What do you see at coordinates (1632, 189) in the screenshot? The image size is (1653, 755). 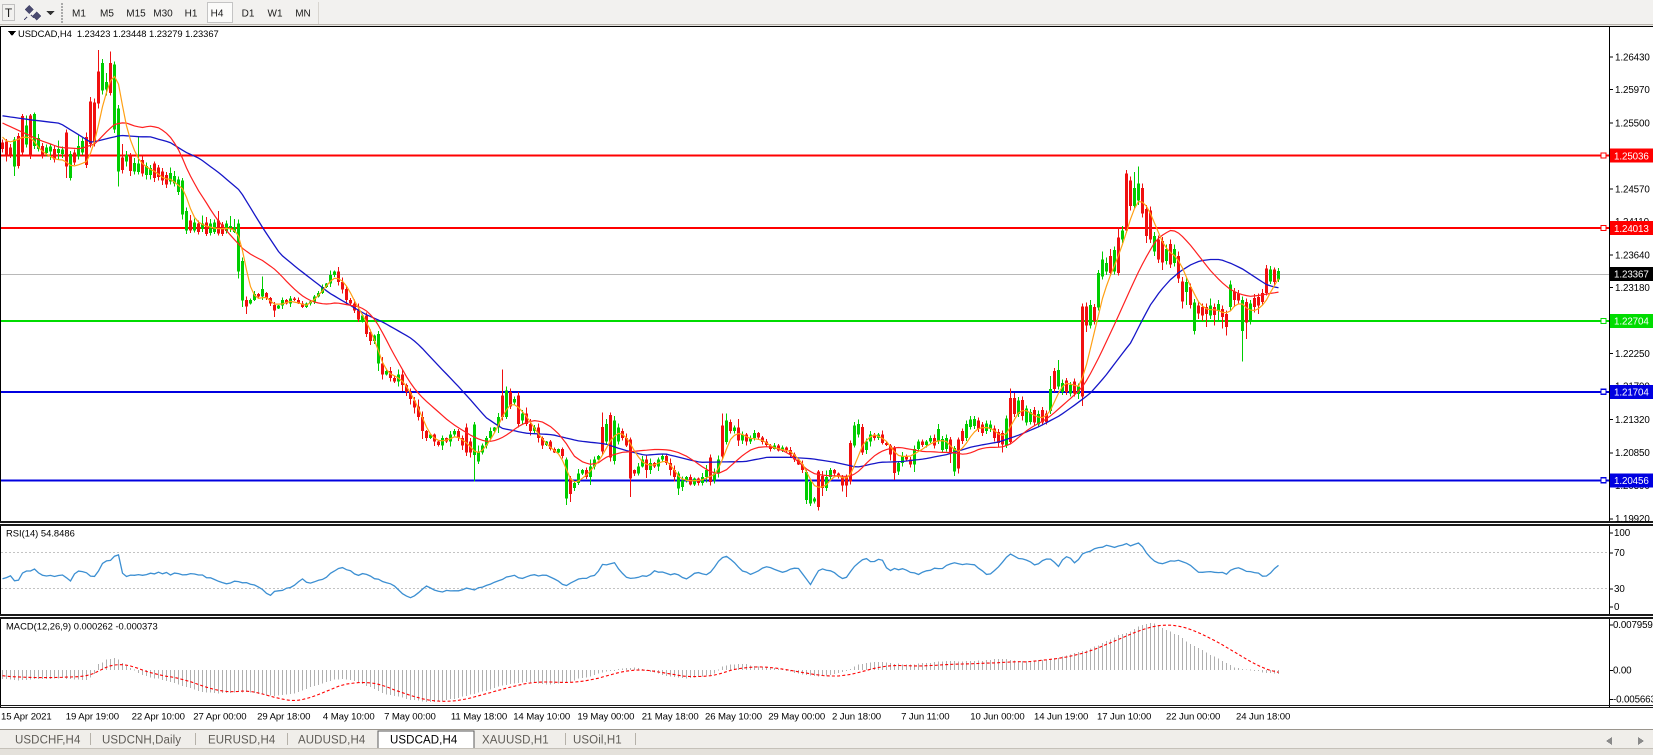 I see `svg-text: 1.24570` at bounding box center [1632, 189].